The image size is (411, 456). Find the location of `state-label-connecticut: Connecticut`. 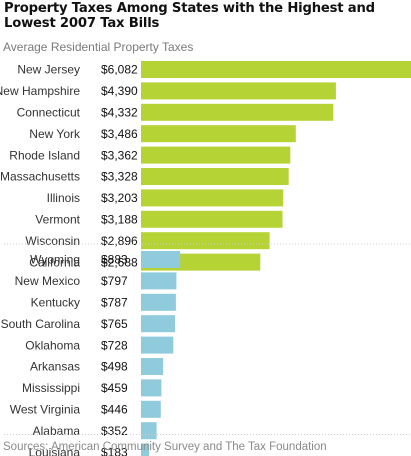

state-label-connecticut: Connecticut is located at coordinates (49, 113).